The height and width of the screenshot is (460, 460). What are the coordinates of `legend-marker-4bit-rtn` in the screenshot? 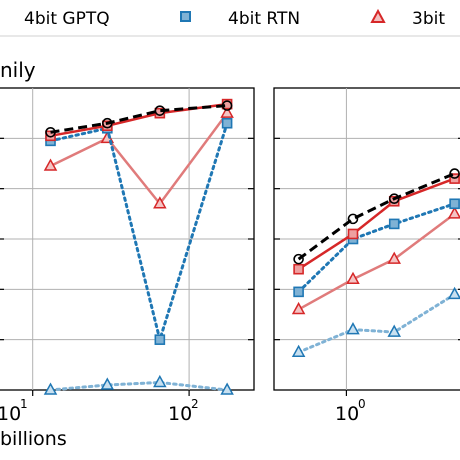 It's located at (185, 16).